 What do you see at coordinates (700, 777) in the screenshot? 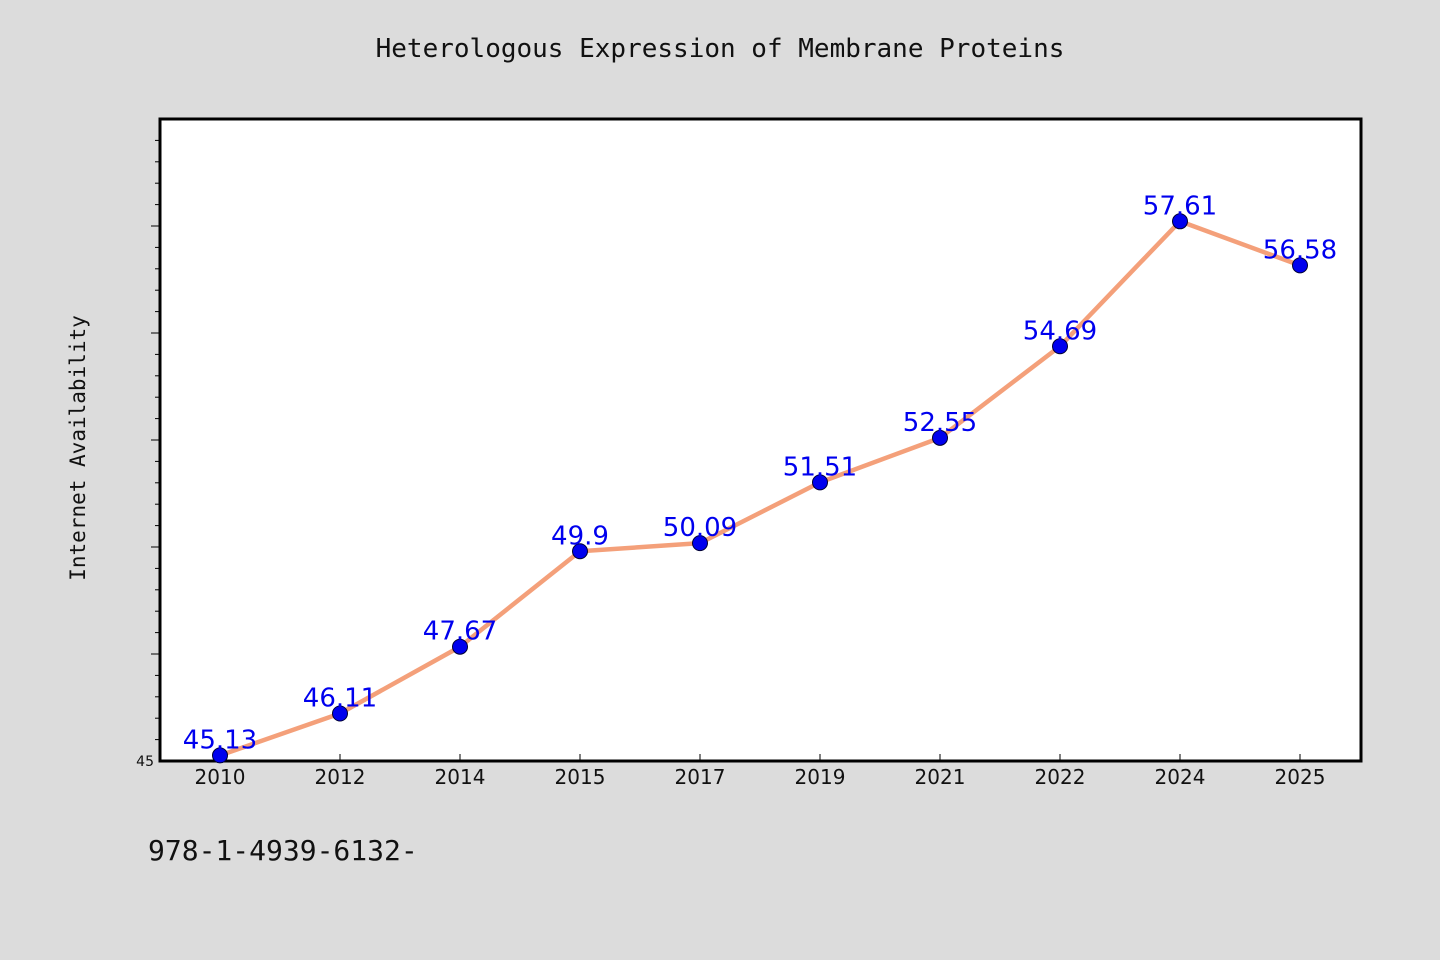
I see `x-tick-label: 2017` at bounding box center [700, 777].